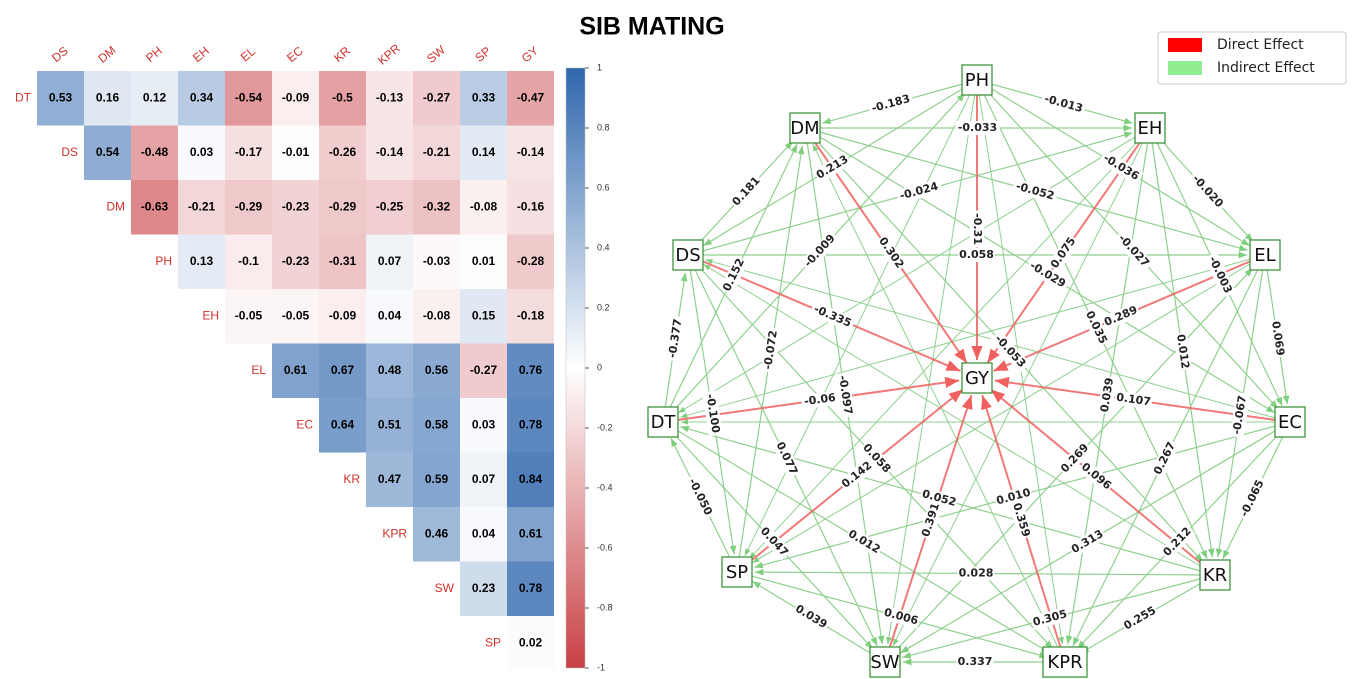 The image size is (1353, 679). What do you see at coordinates (531, 206) in the screenshot?
I see `cell-value: -0.16` at bounding box center [531, 206].